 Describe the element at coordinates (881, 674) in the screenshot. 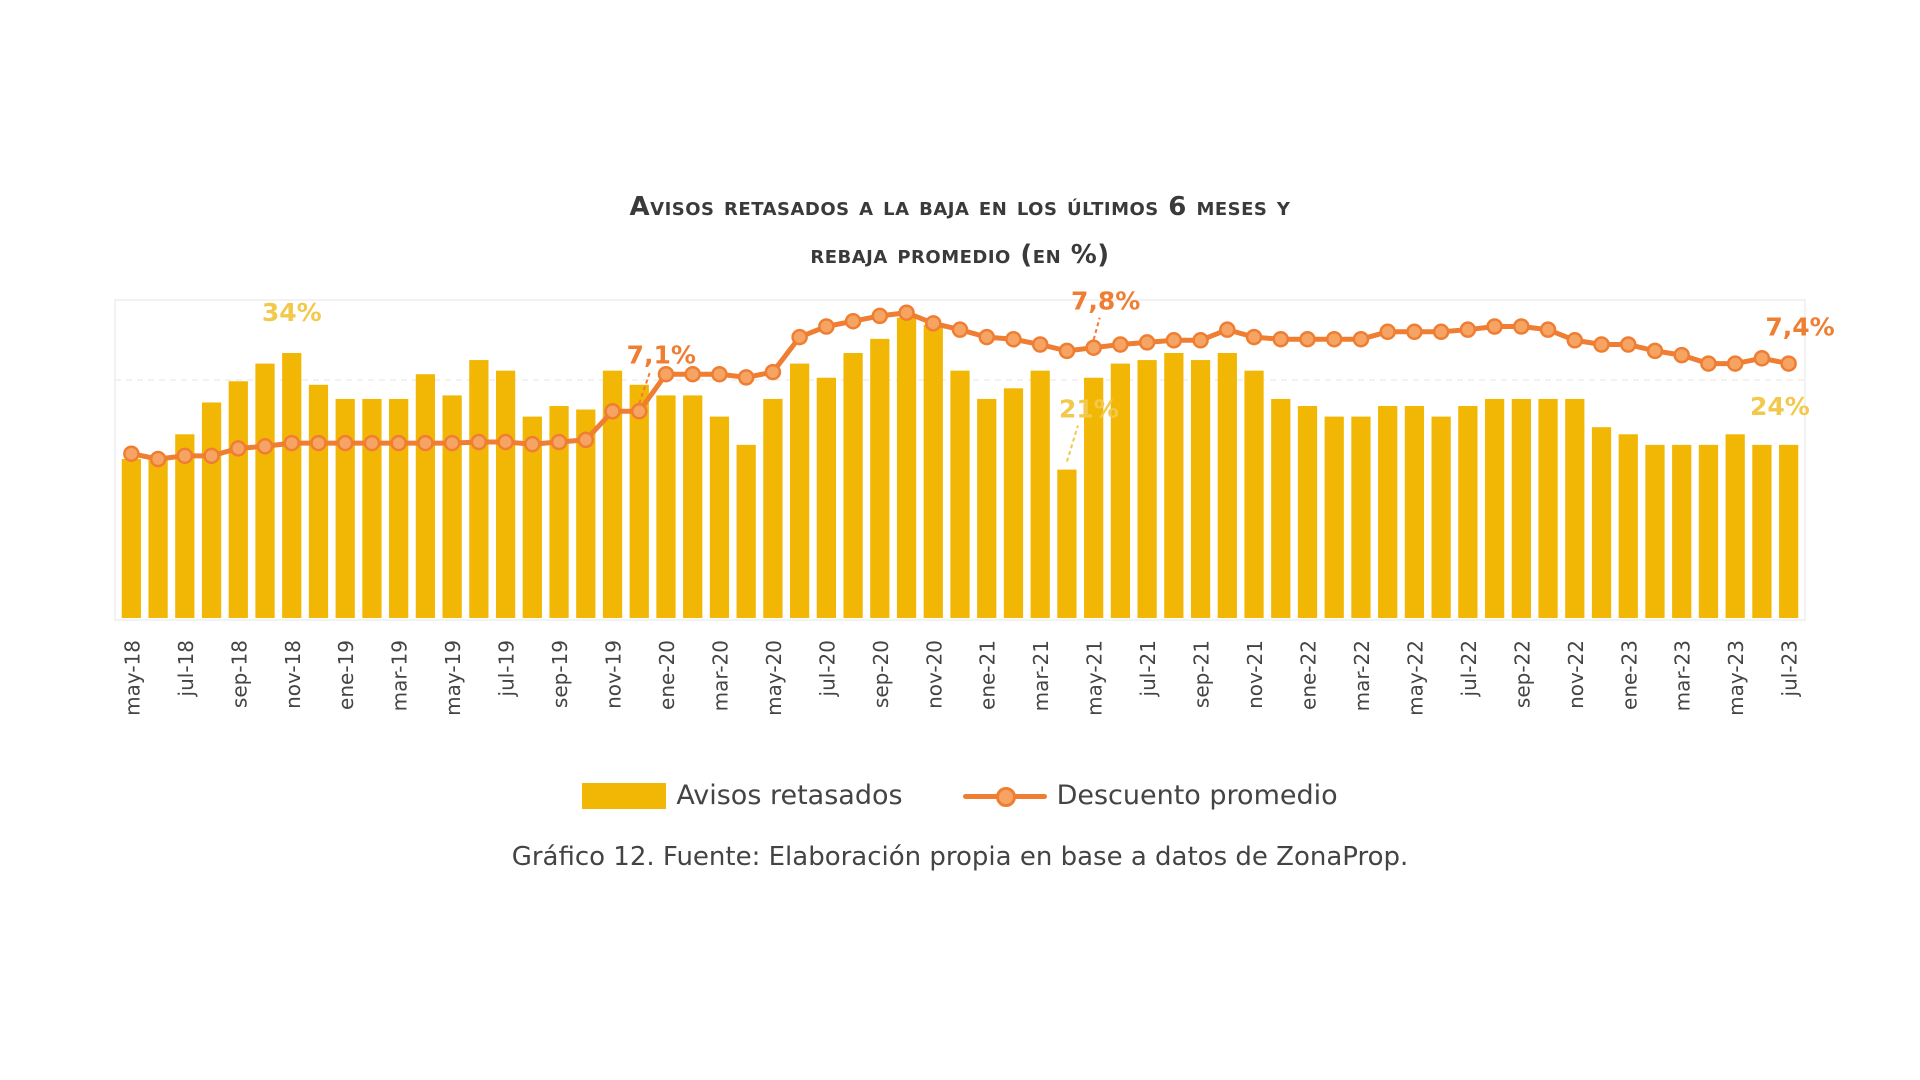

I see `x-tick-sep-20: sep-20` at that location.